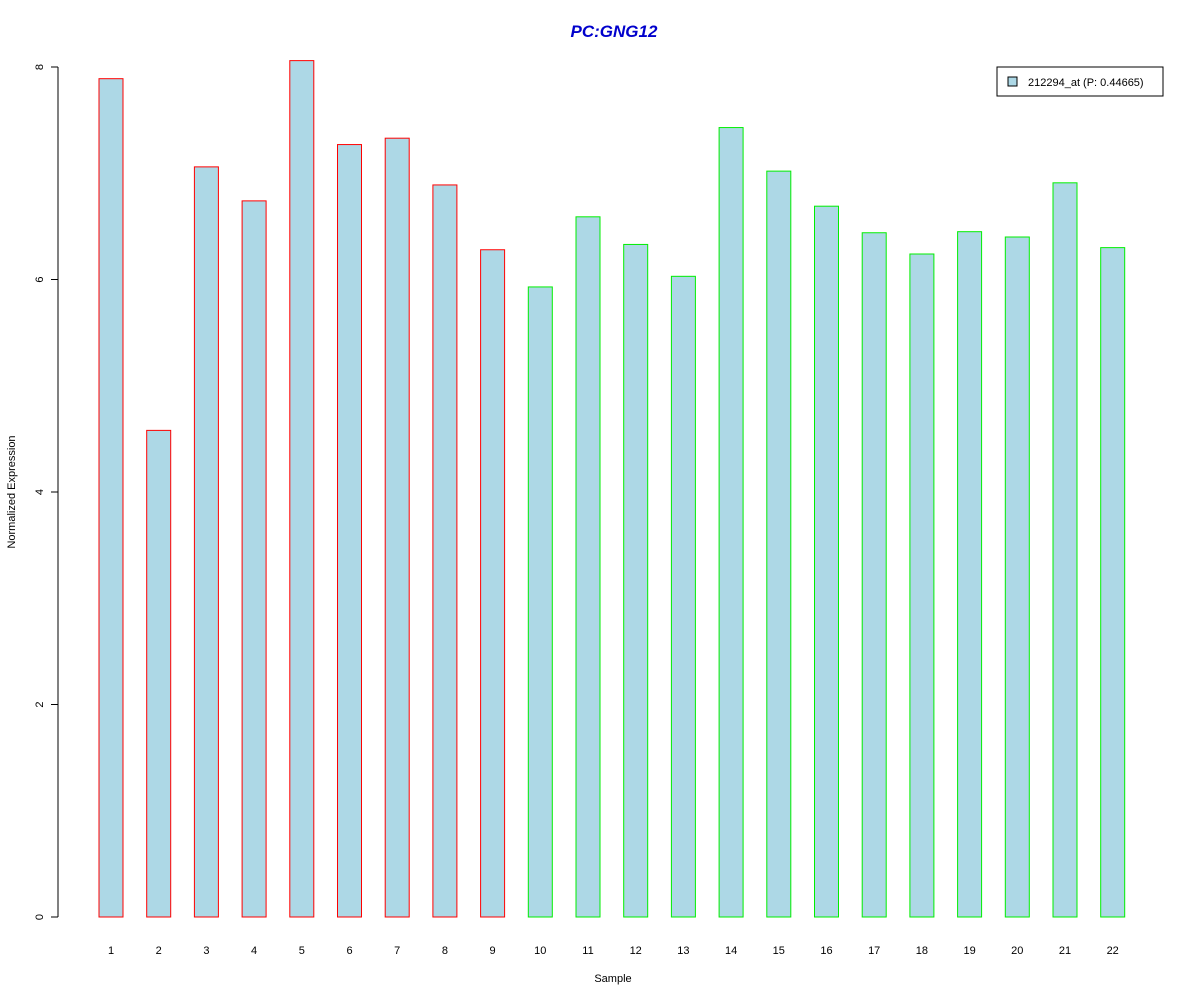 The image size is (1200, 1000). Describe the element at coordinates (159, 951) in the screenshot. I see `x-tick-label: 2` at that location.